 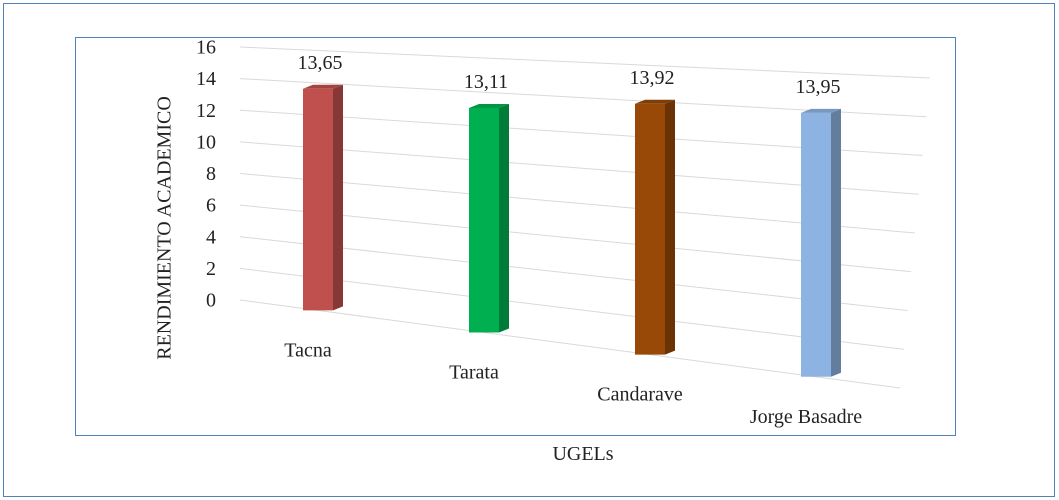 What do you see at coordinates (474, 373) in the screenshot?
I see `x-tick-label: Tarata` at bounding box center [474, 373].